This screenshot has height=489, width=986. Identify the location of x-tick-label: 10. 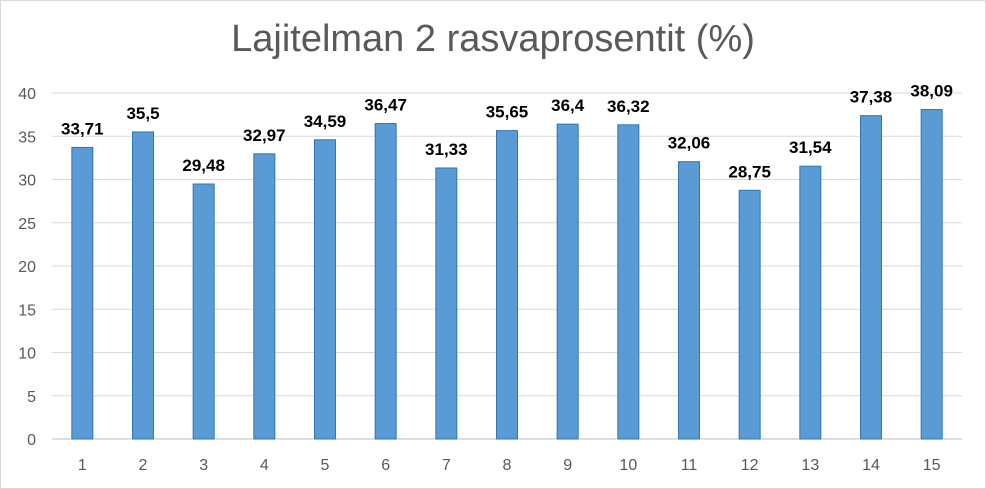
(628, 465).